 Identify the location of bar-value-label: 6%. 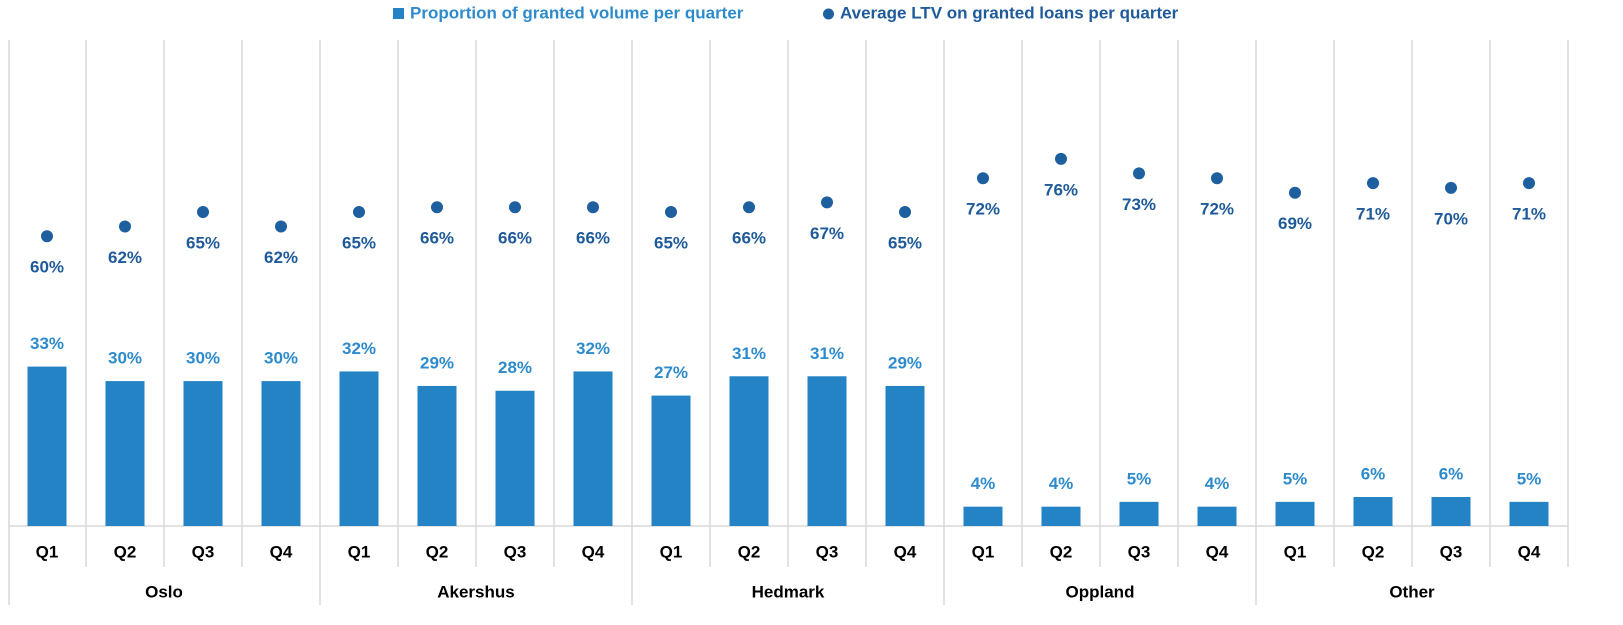
(1373, 474).